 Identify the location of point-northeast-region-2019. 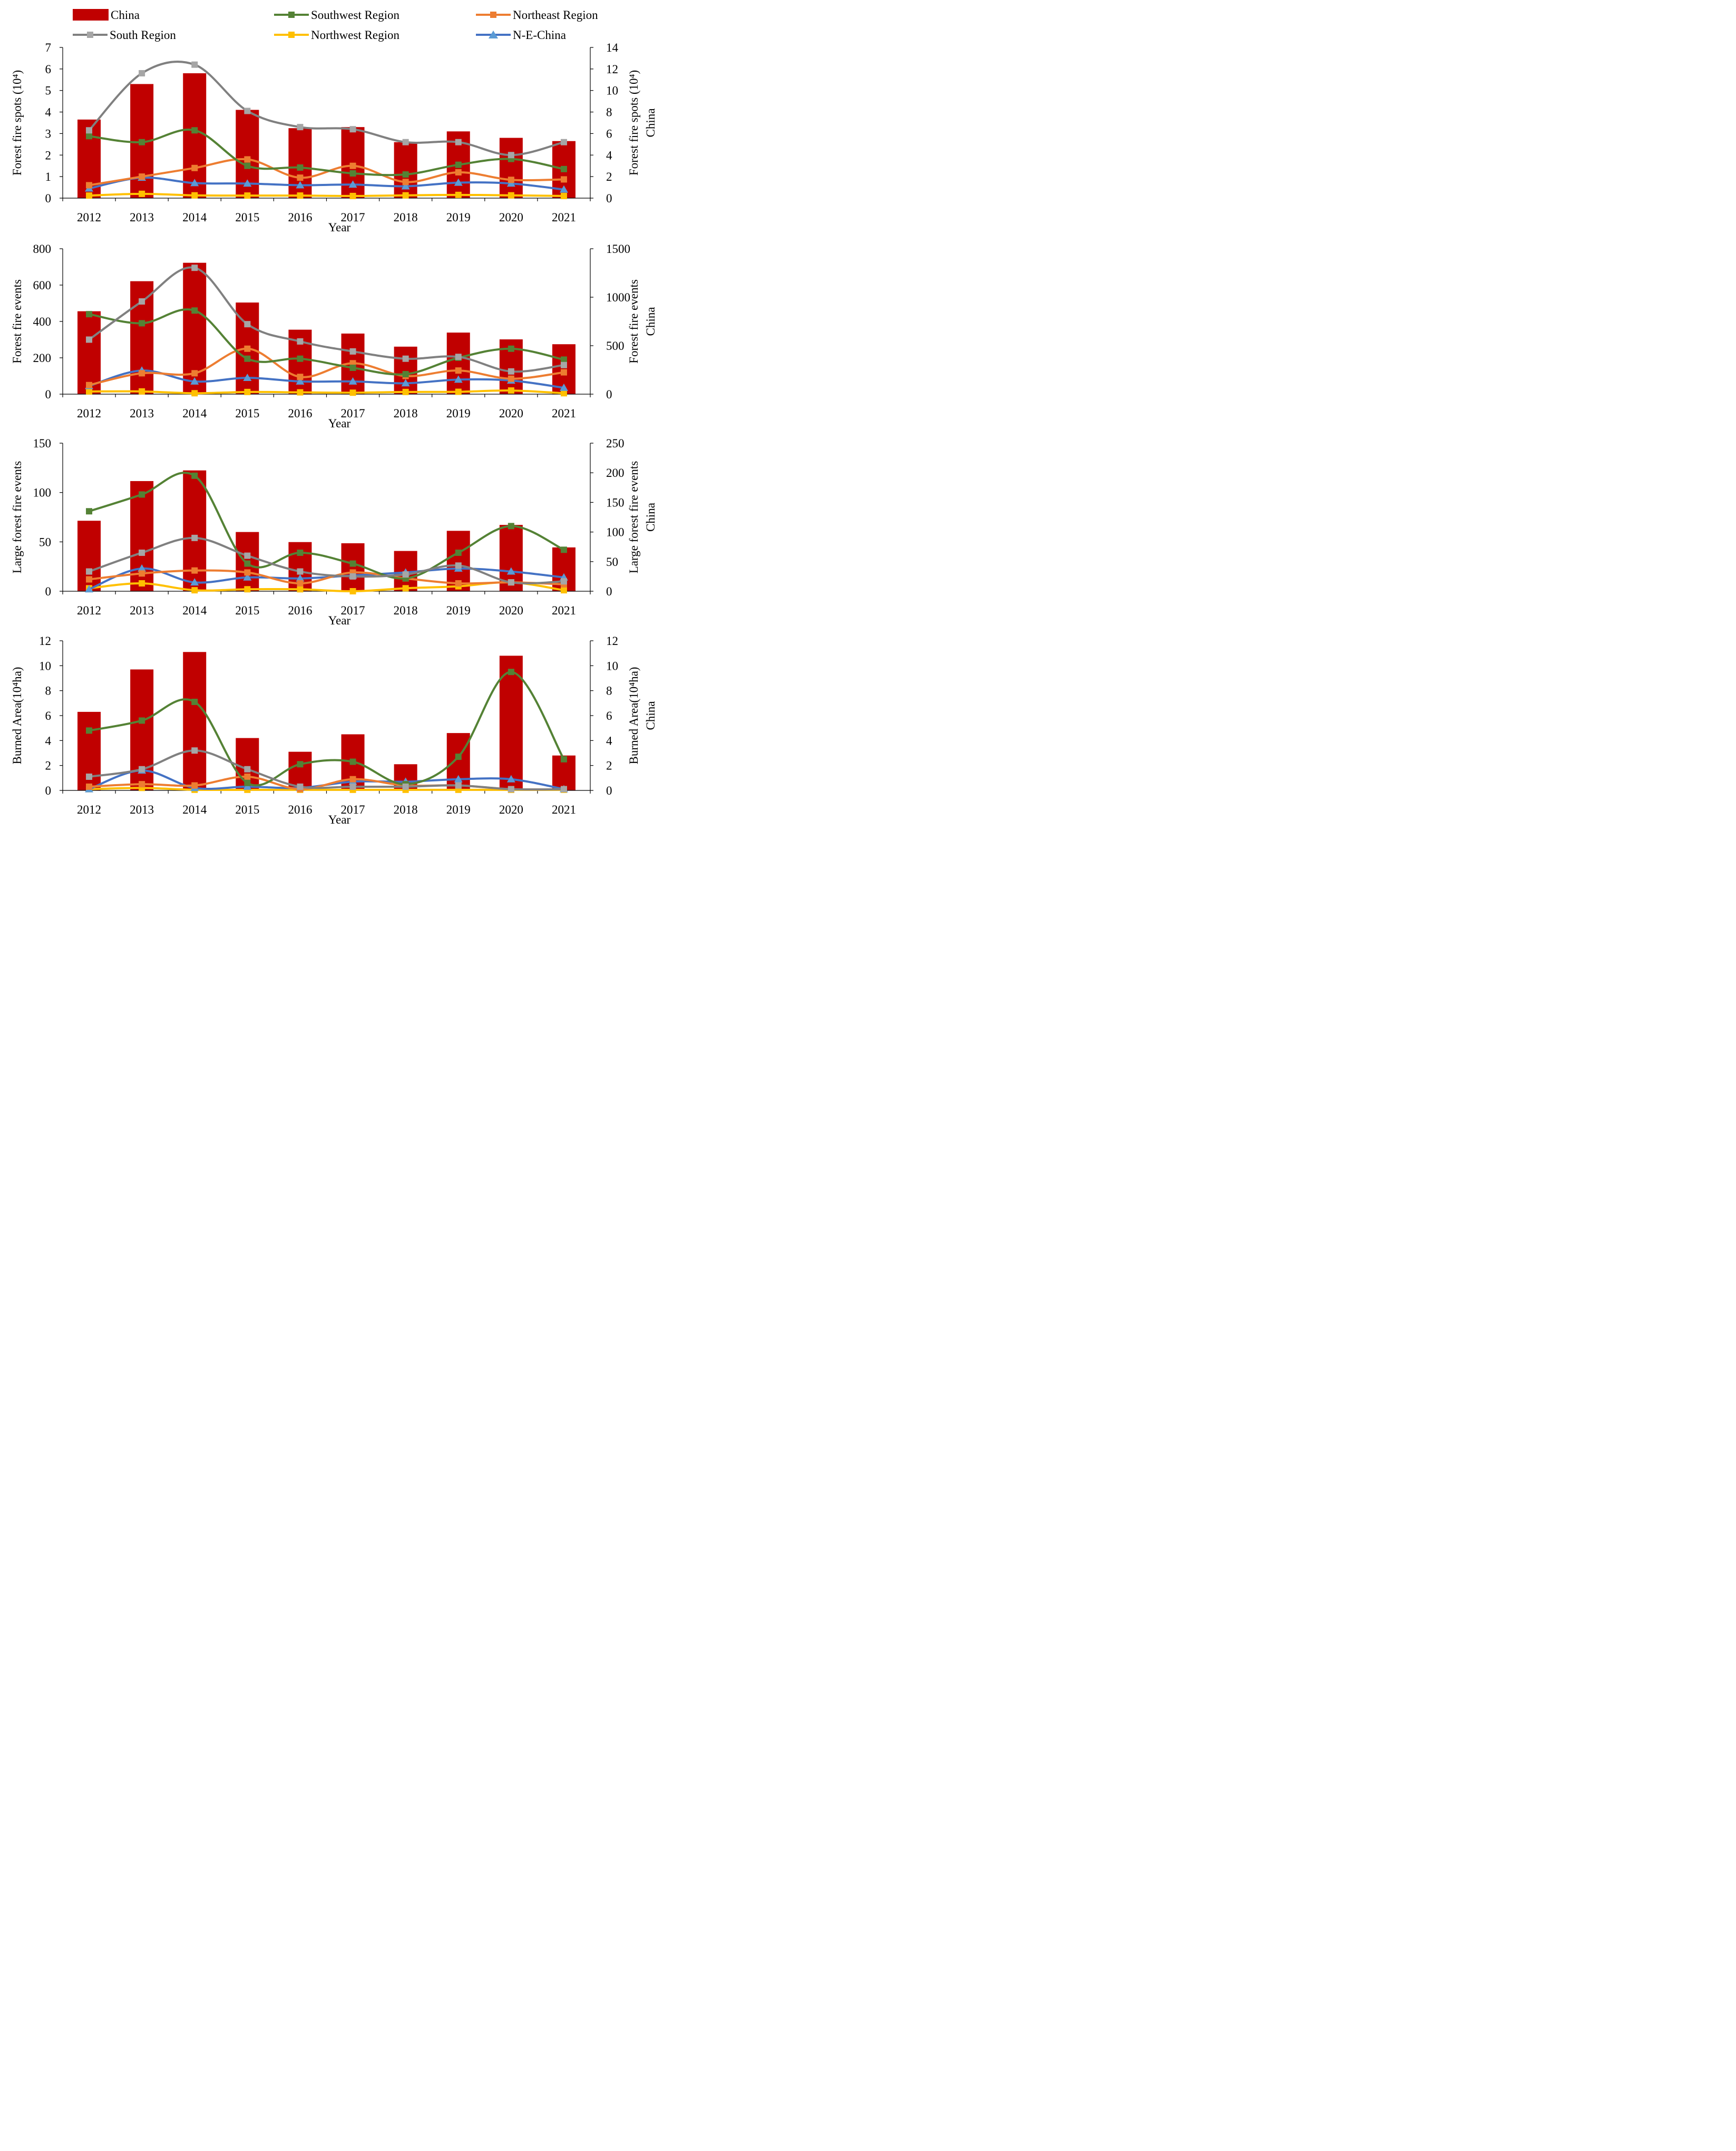
(458, 584).